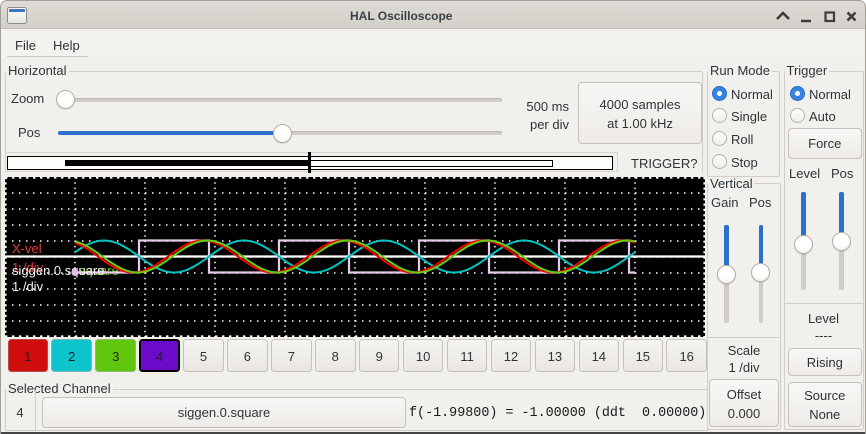  What do you see at coordinates (99, 270) in the screenshot?
I see `svg-text: square` at bounding box center [99, 270].